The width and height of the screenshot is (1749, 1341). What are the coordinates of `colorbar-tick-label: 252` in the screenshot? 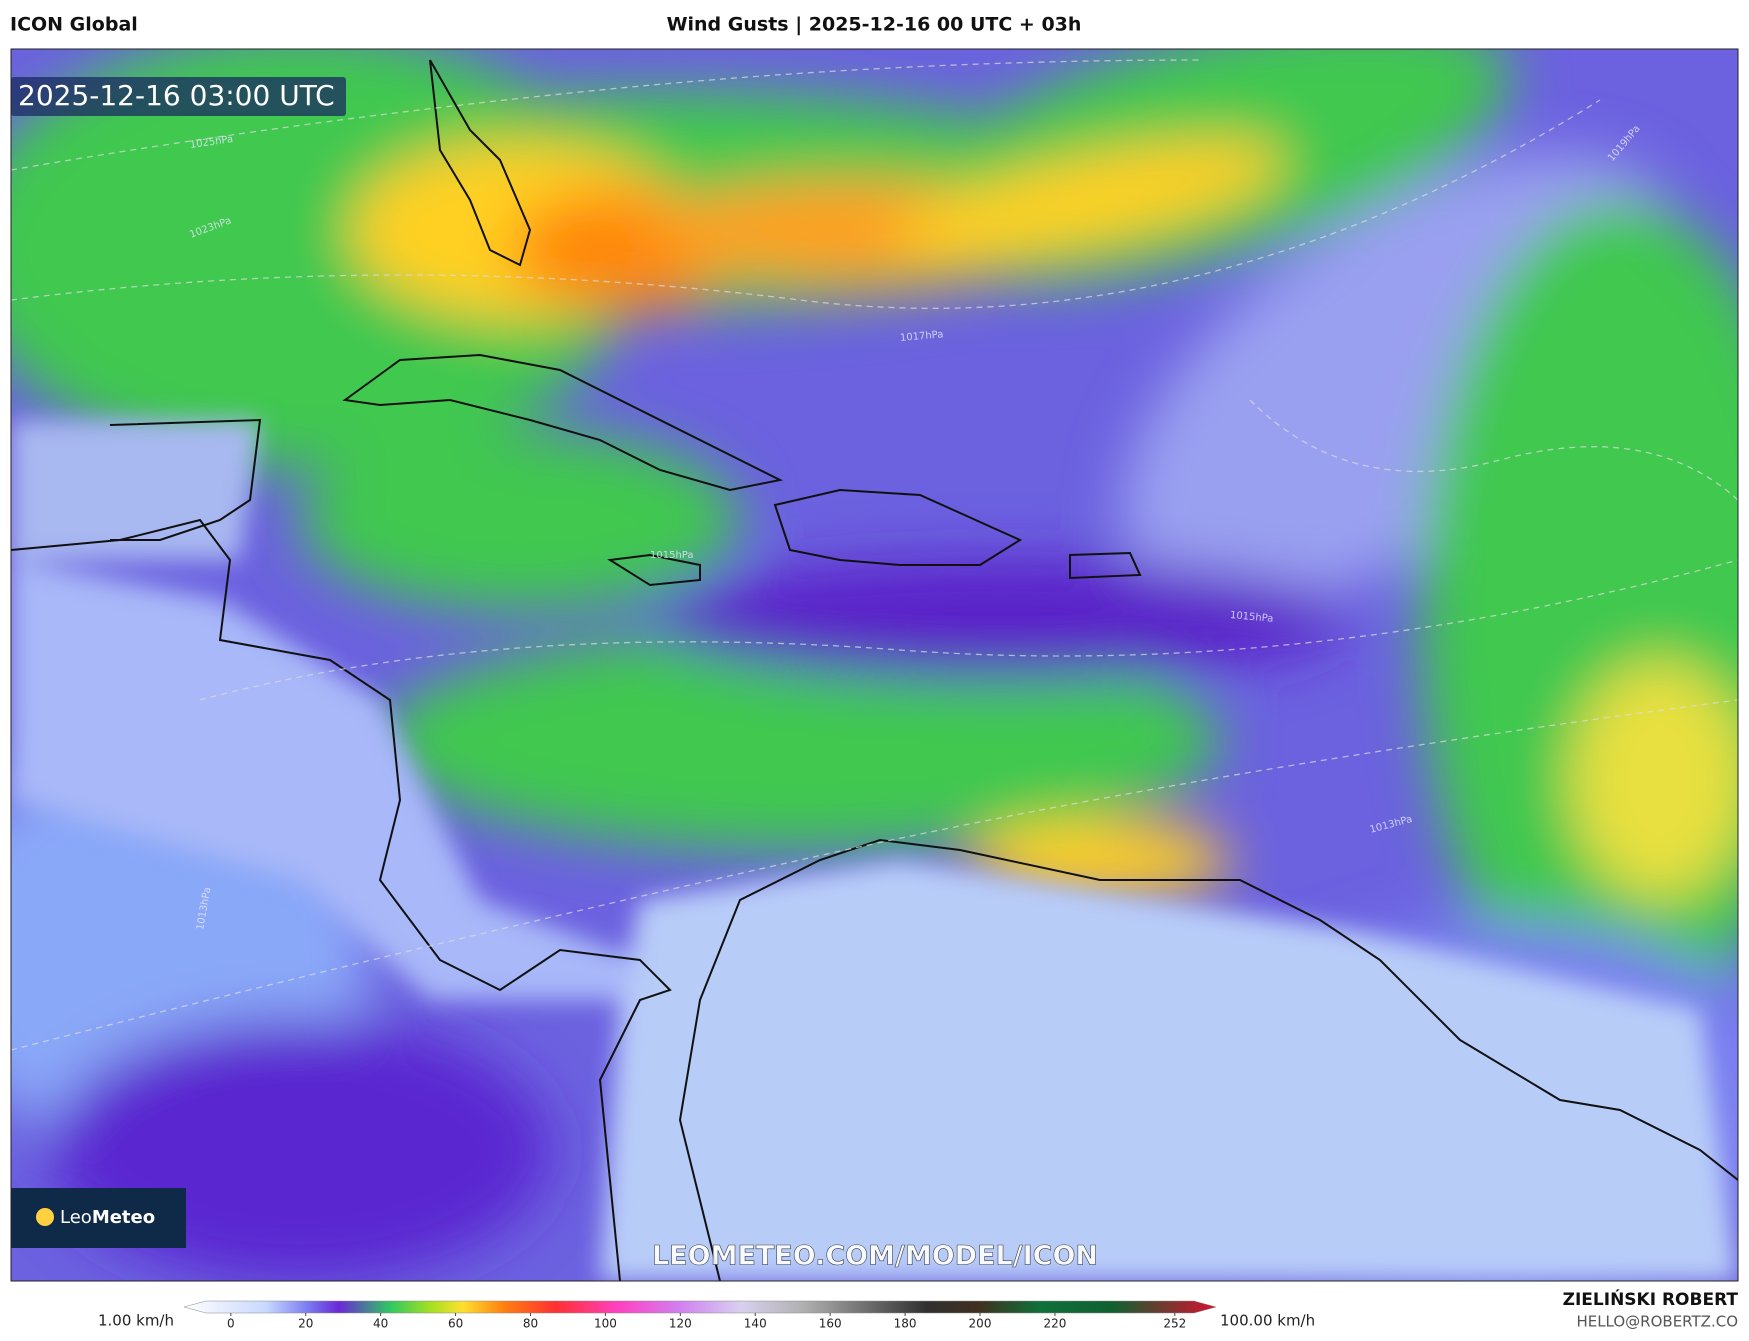 It's located at (1174, 1324).